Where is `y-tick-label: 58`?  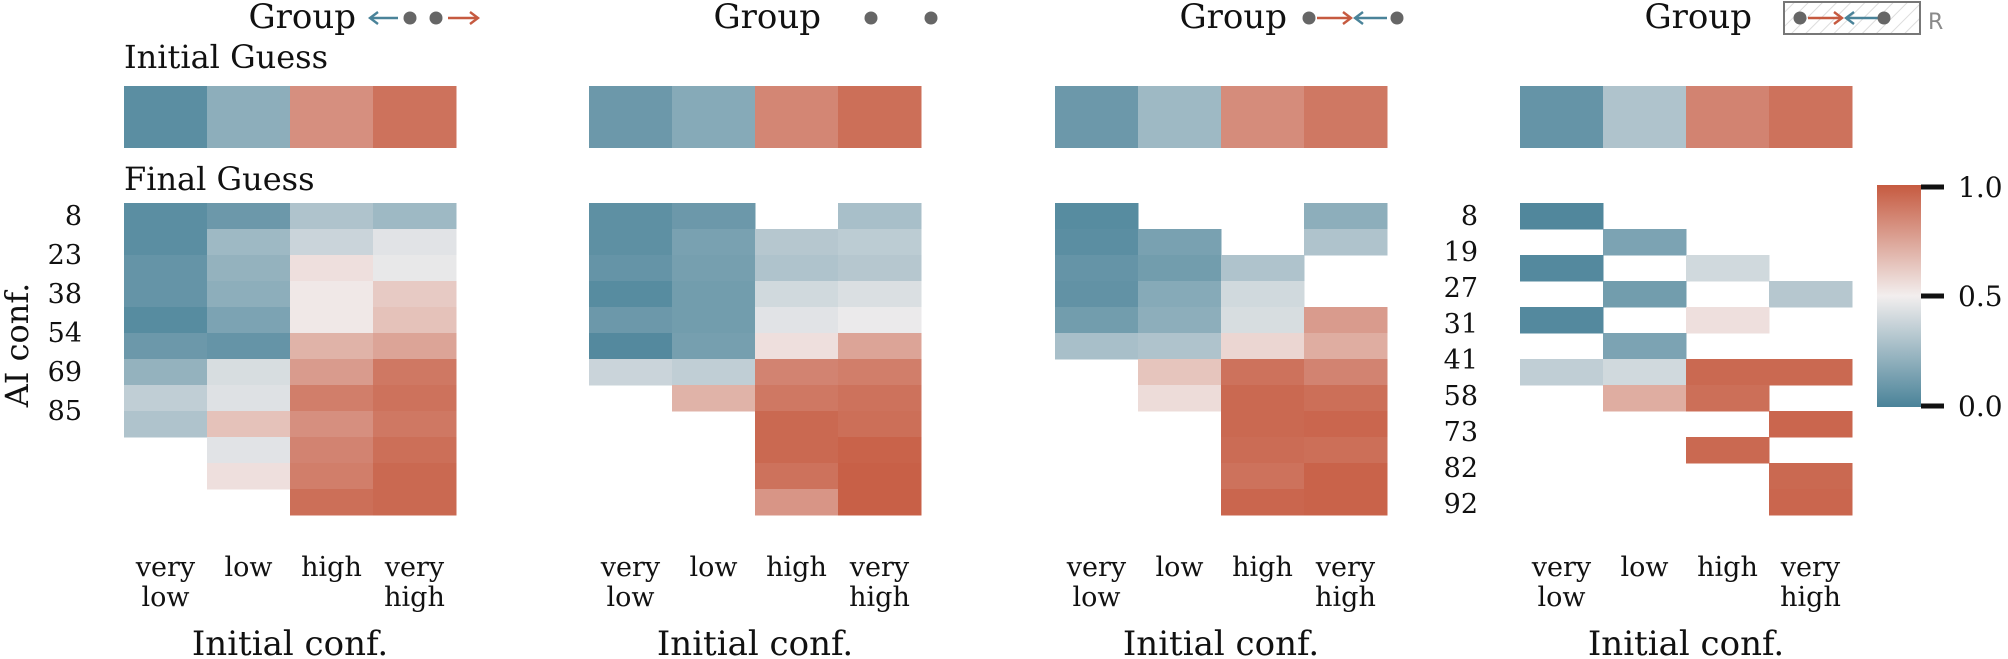 y-tick-label: 58 is located at coordinates (1461, 396).